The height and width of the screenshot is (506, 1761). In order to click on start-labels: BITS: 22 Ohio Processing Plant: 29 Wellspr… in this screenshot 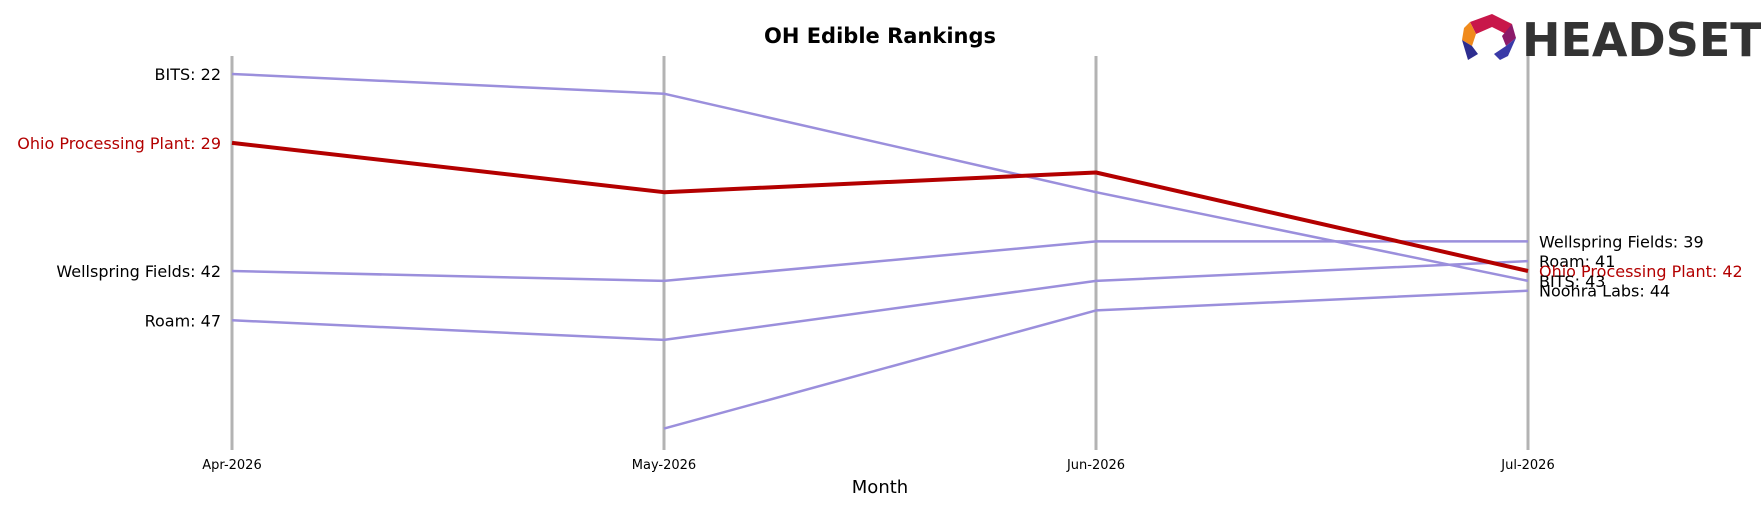, I will do `click(119, 197)`.